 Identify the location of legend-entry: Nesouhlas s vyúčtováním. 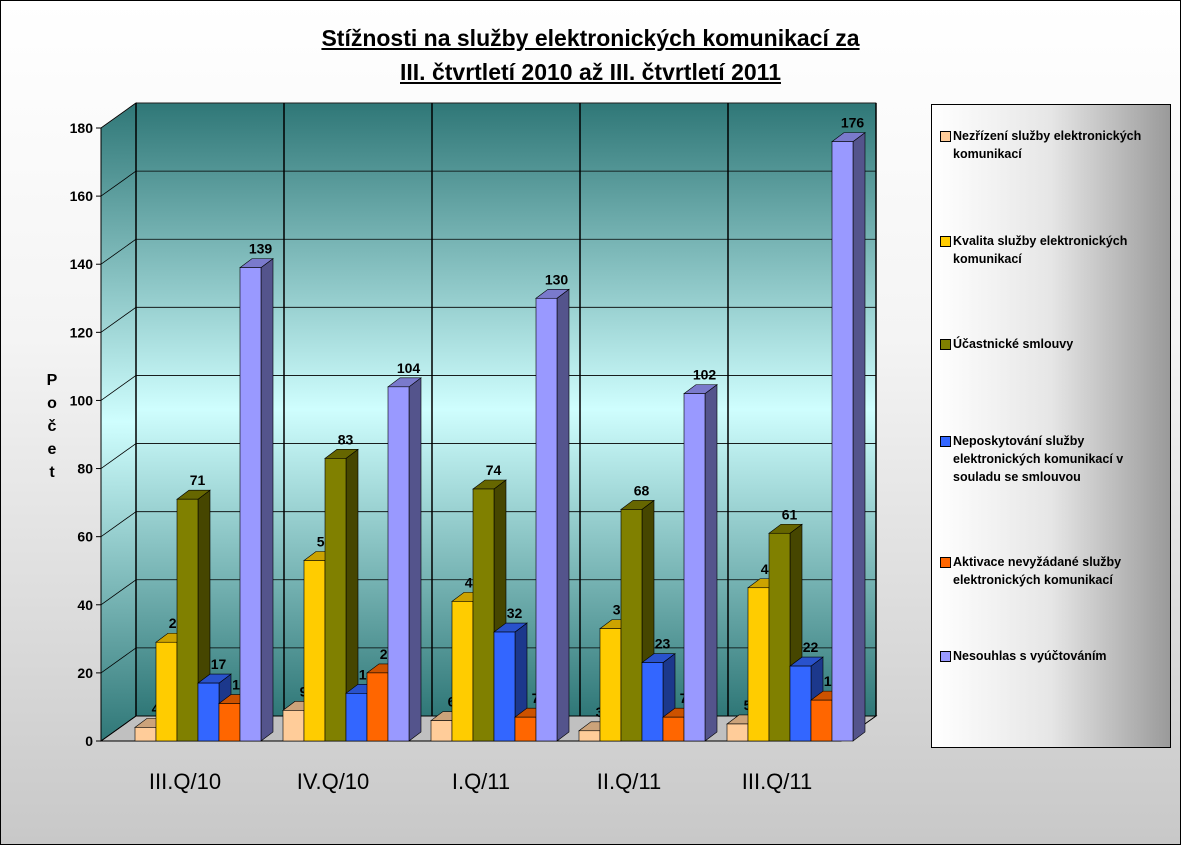
(1051, 656).